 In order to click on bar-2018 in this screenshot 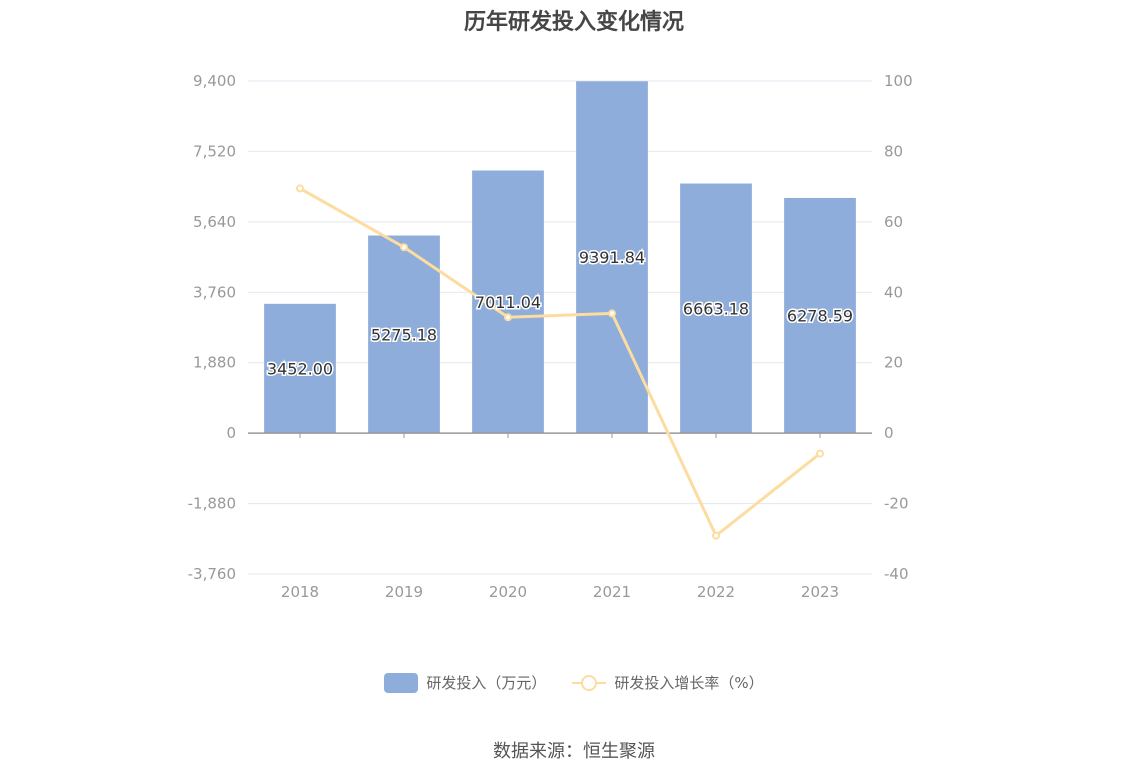, I will do `click(300, 368)`.